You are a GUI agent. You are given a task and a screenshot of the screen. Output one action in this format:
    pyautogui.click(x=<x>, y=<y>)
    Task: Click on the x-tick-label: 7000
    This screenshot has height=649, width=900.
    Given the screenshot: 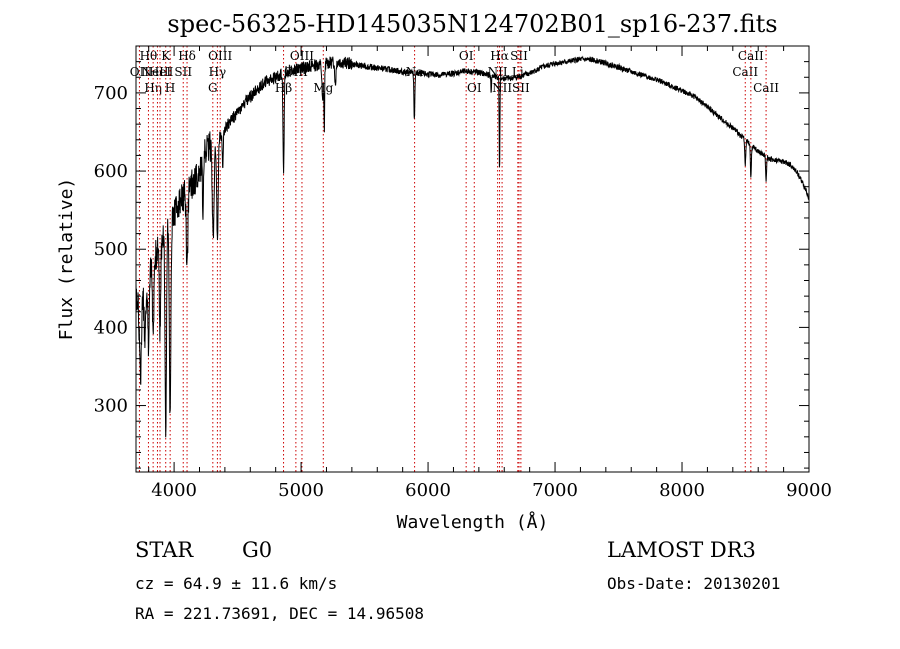 What is the action you would take?
    pyautogui.click(x=555, y=490)
    